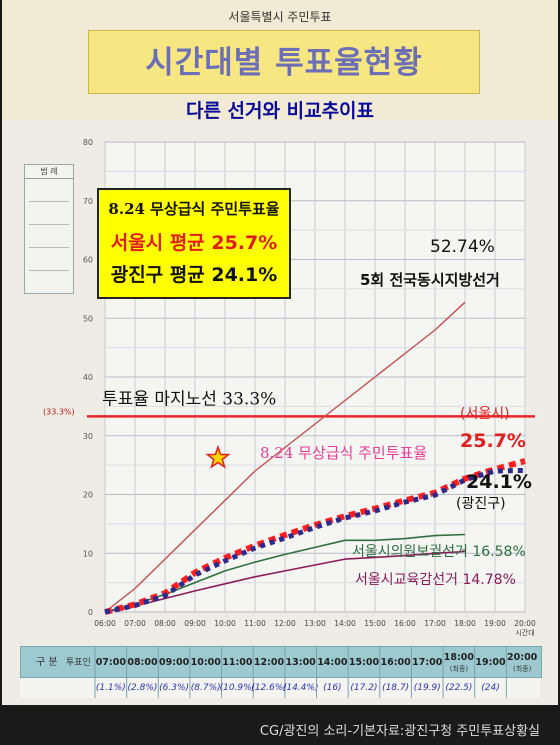 This screenshot has width=560, height=745. I want to click on y-tick-label: 40, so click(88, 377).